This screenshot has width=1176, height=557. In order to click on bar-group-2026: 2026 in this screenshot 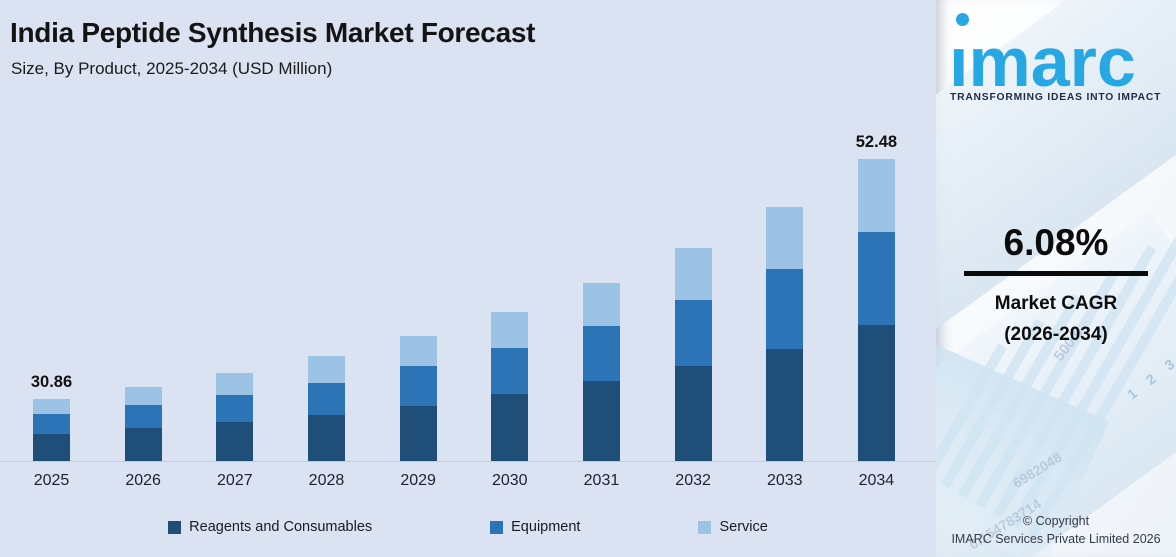, I will do `click(143, 438)`.